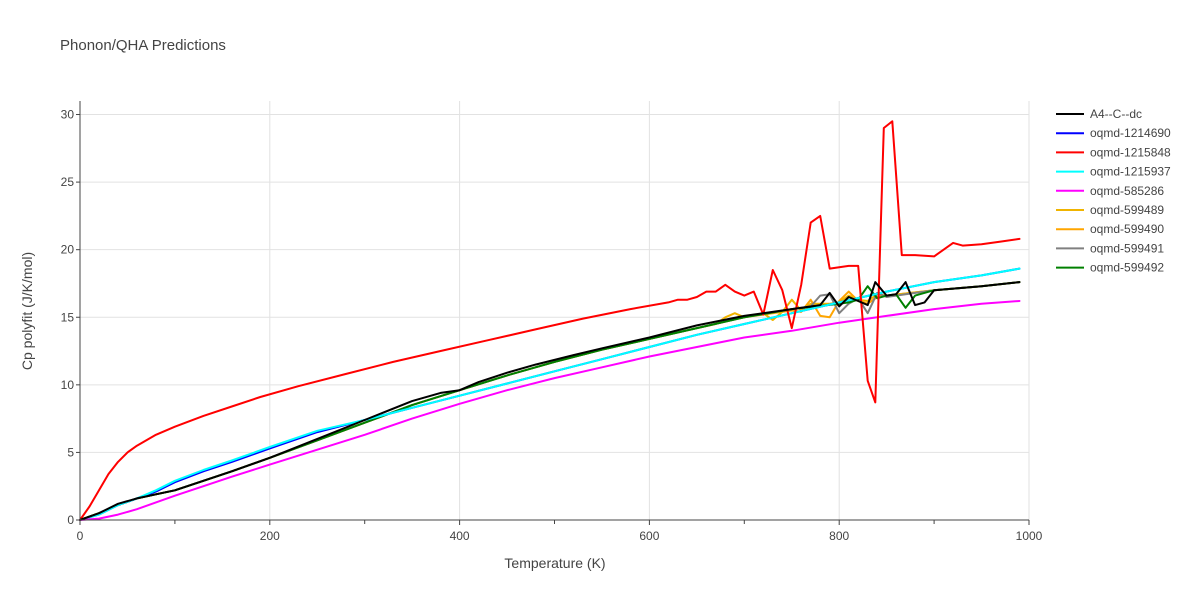 The image size is (1200, 600). What do you see at coordinates (1029, 536) in the screenshot?
I see `x-tick-label: 1000` at bounding box center [1029, 536].